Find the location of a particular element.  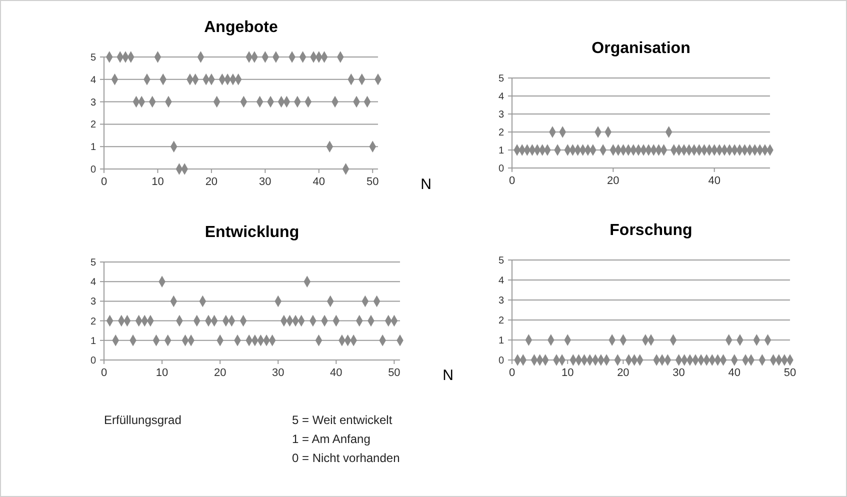

text: Erfüllungsgrad is located at coordinates (143, 420).